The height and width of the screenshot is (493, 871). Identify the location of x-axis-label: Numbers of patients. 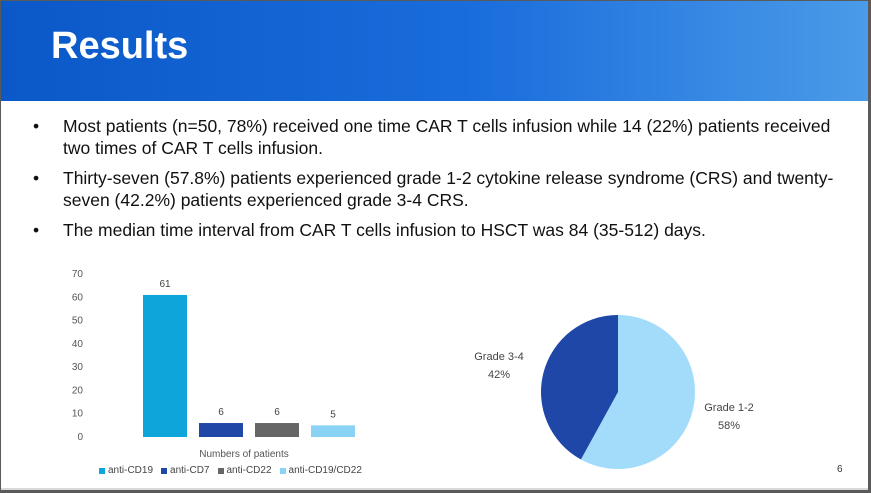
(244, 454).